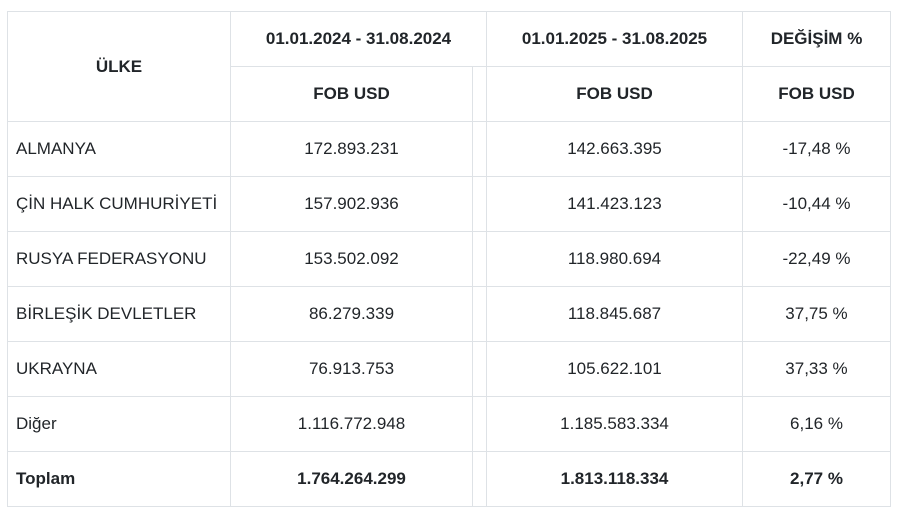  I want to click on row-country: UKRAYNA, so click(119, 369).